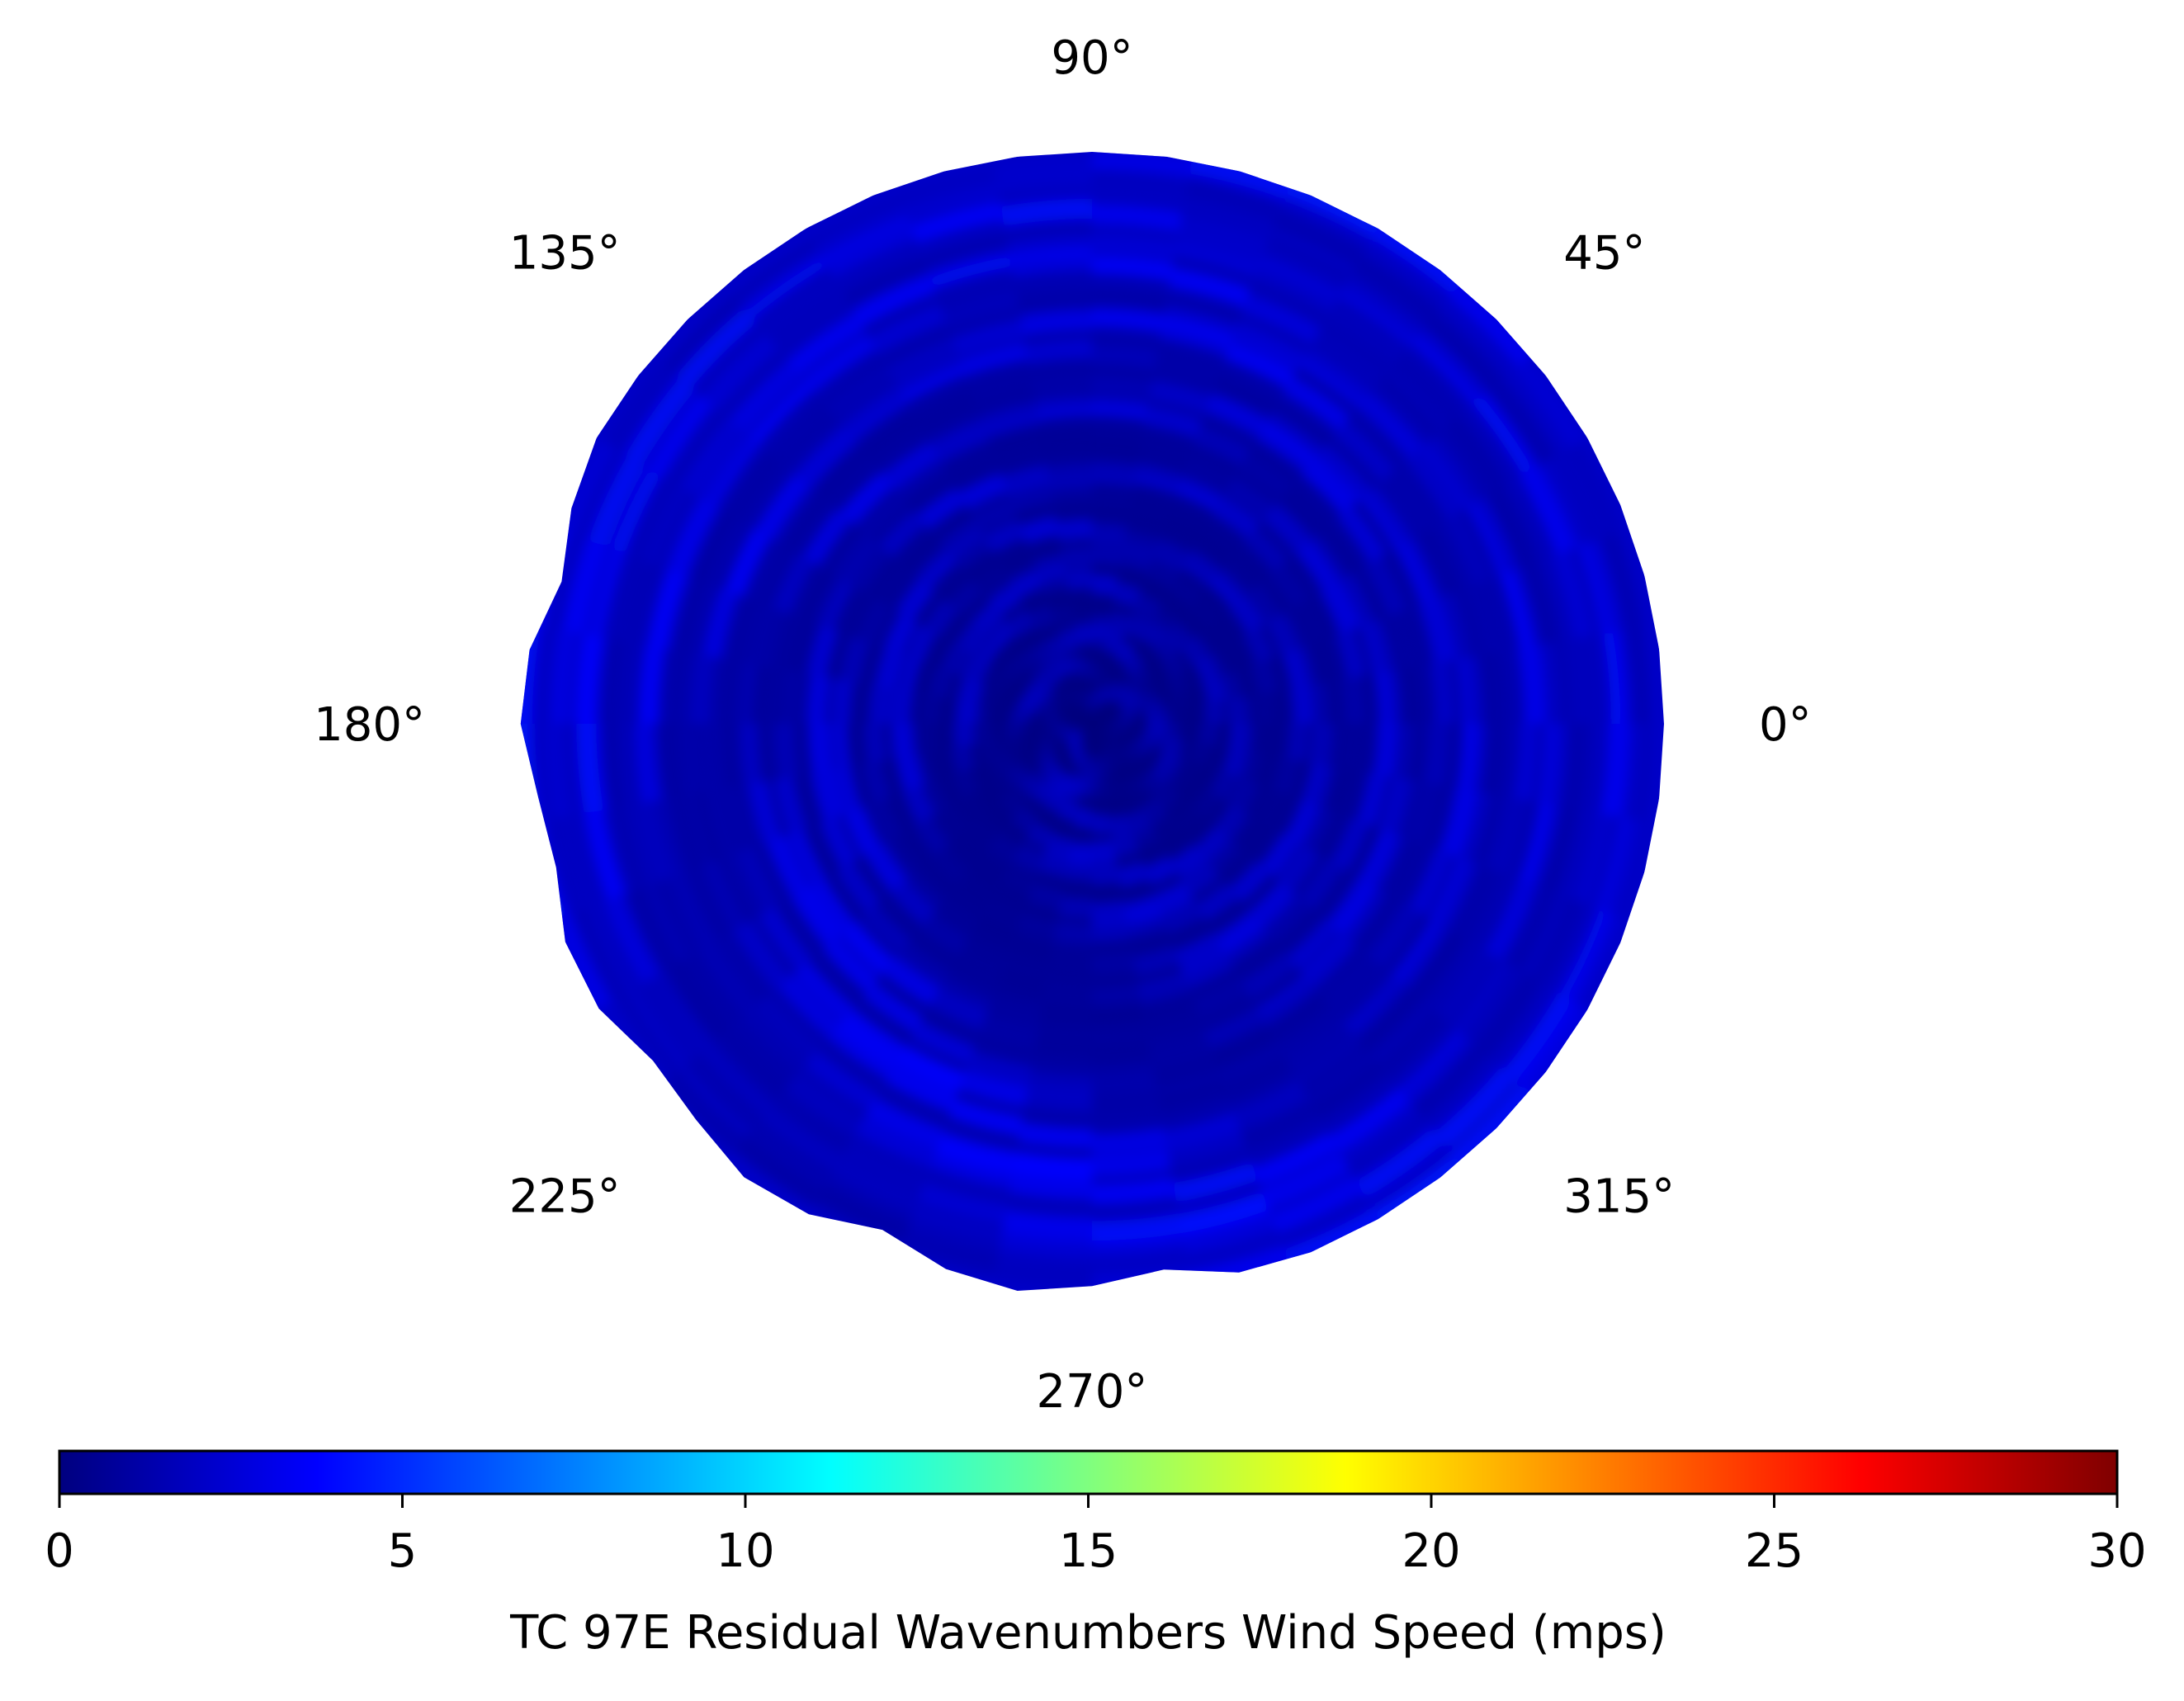 The image size is (2184, 1701). I want to click on theta-tick-label: 45°, so click(1604, 254).